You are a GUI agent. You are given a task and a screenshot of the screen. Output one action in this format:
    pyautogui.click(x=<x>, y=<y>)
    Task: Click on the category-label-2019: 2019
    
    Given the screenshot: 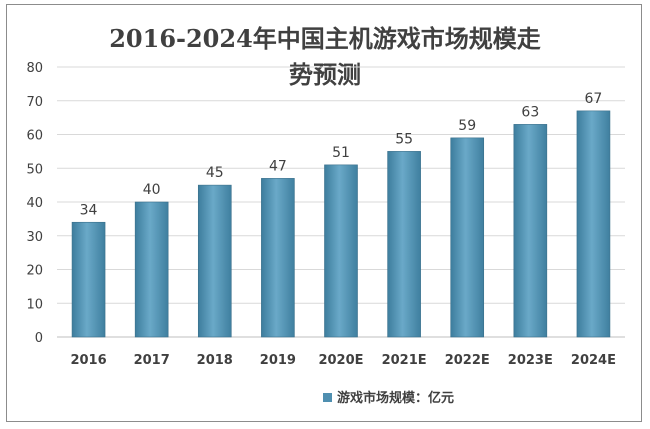 What is the action you would take?
    pyautogui.click(x=278, y=360)
    